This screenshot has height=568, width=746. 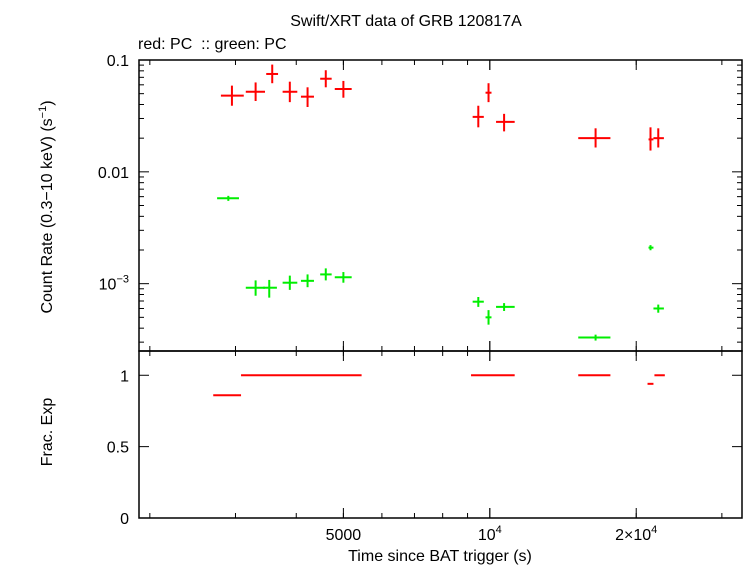 I want to click on y-axis-label-count-rate-exp: −1, so click(x=43, y=112).